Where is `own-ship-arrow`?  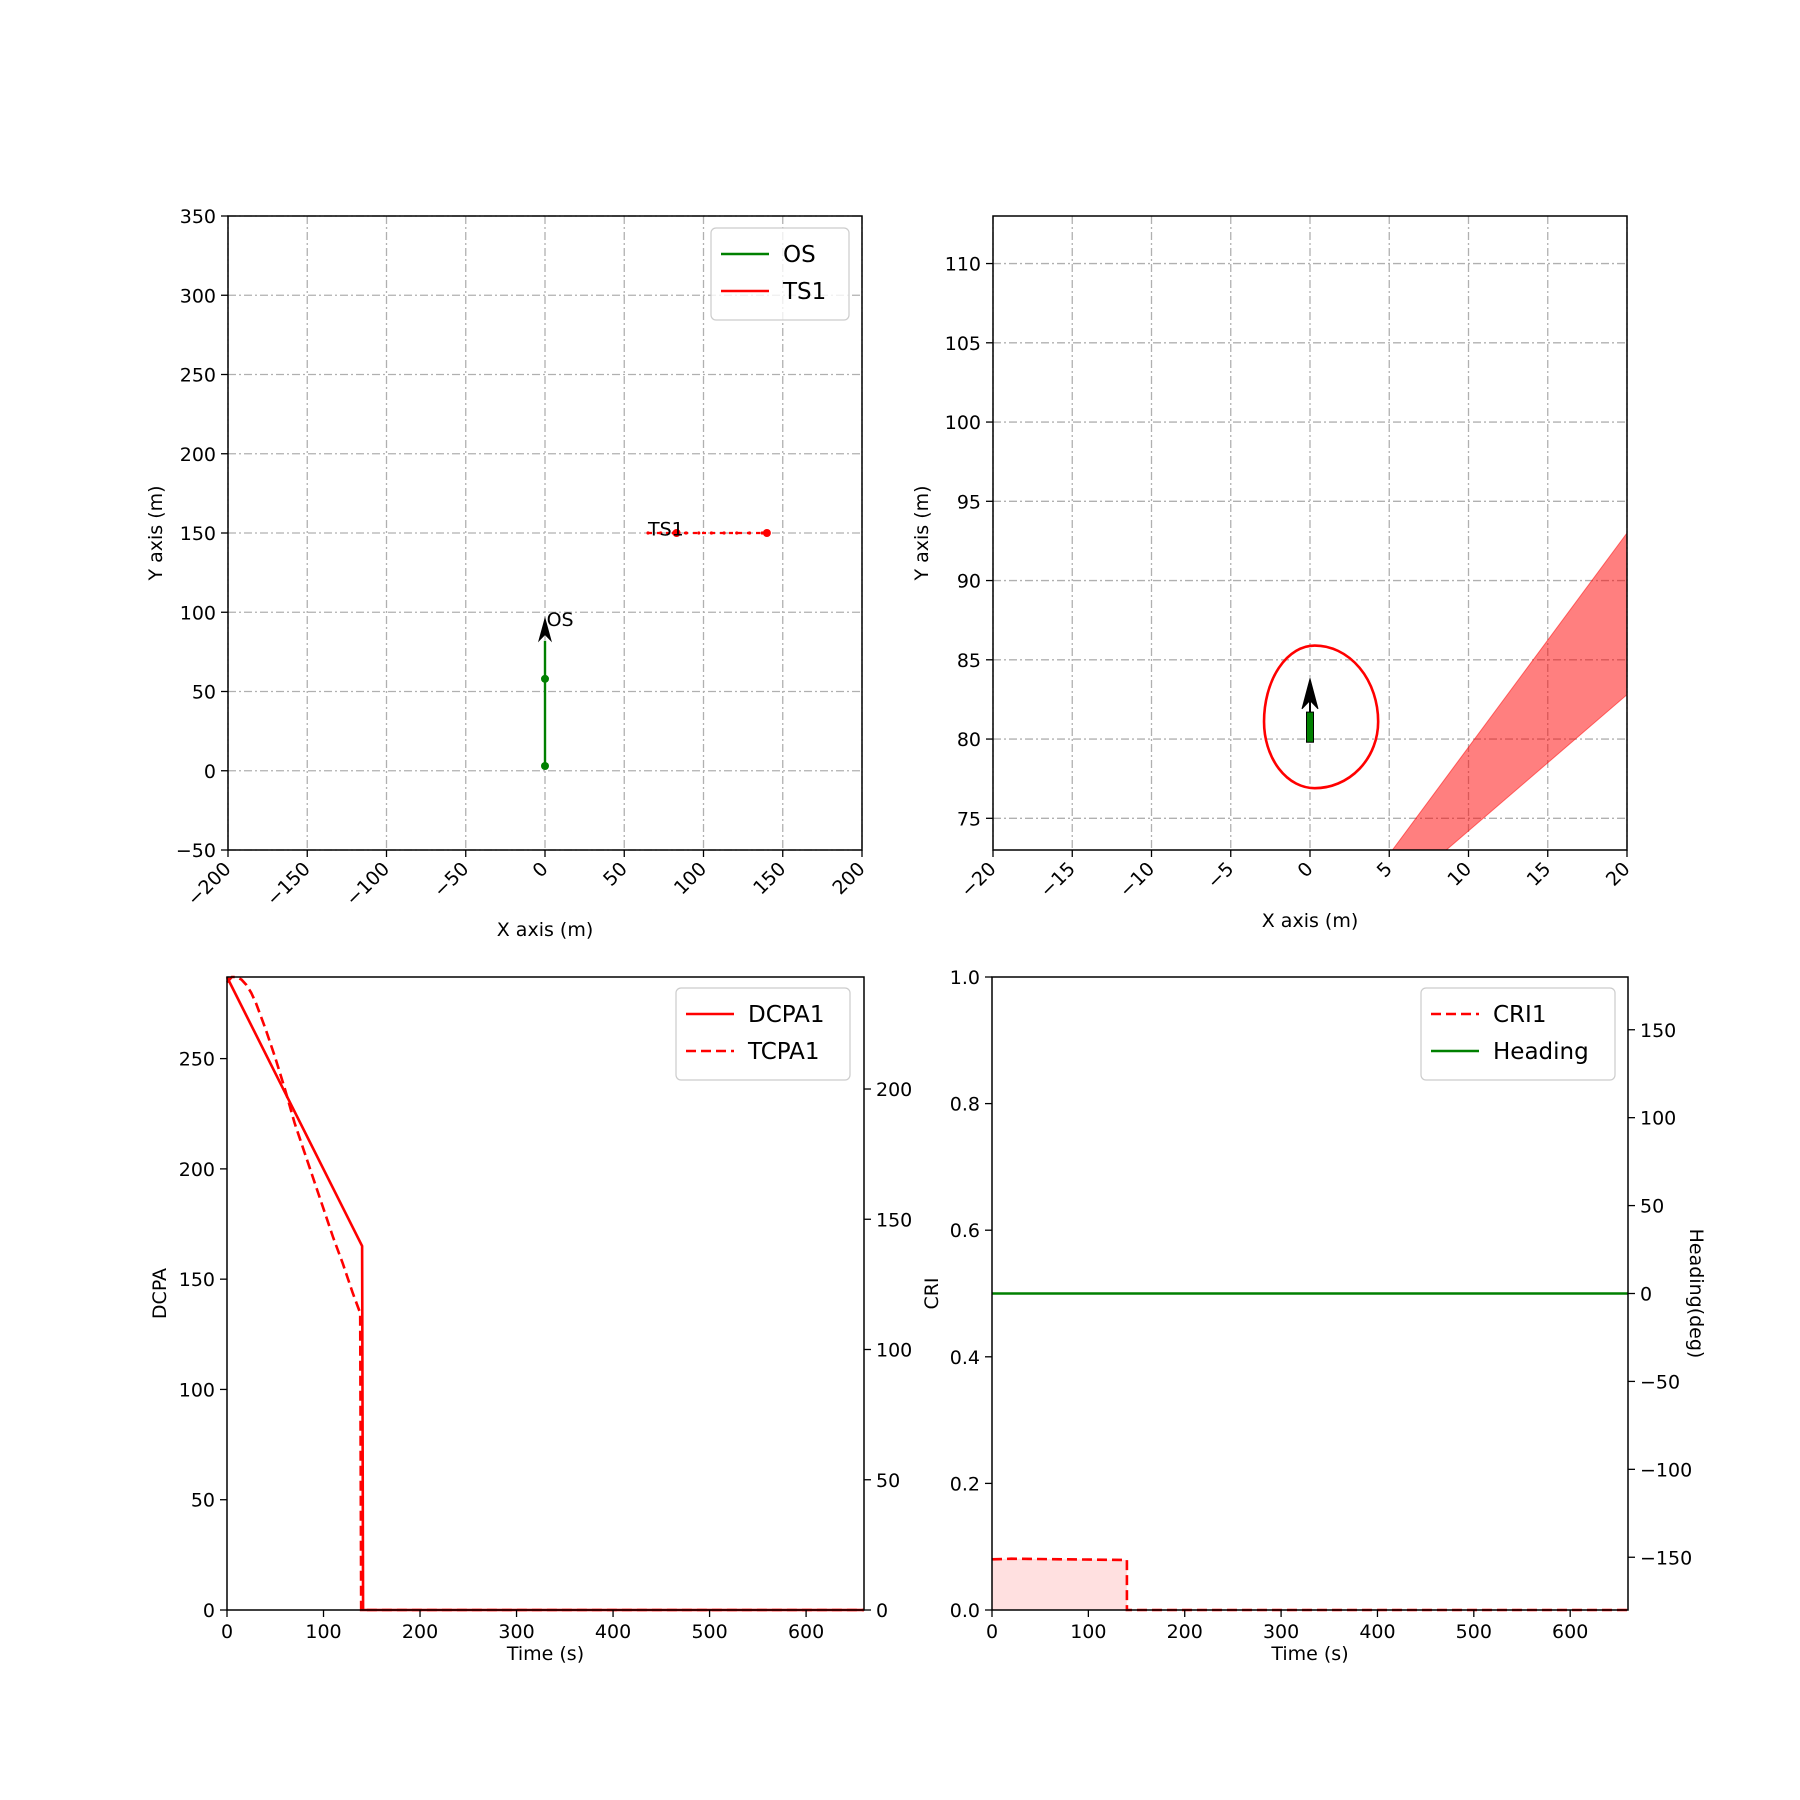
own-ship-arrow is located at coordinates (1310, 693).